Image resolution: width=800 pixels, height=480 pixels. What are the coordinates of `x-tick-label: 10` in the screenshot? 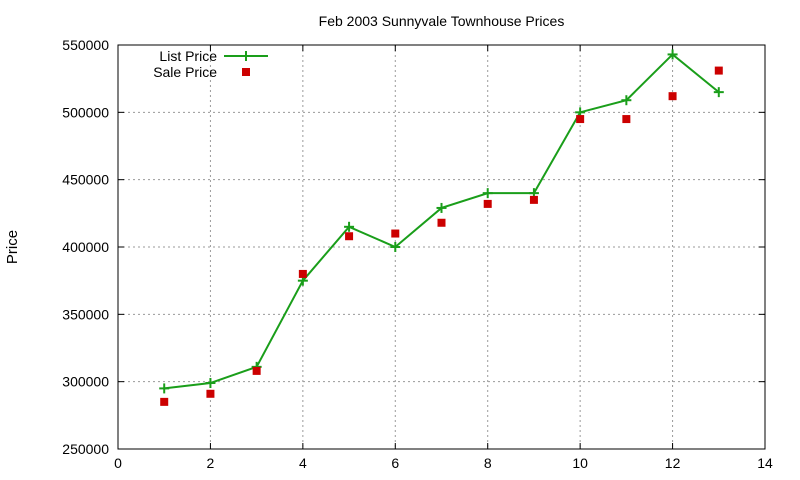 It's located at (580, 463).